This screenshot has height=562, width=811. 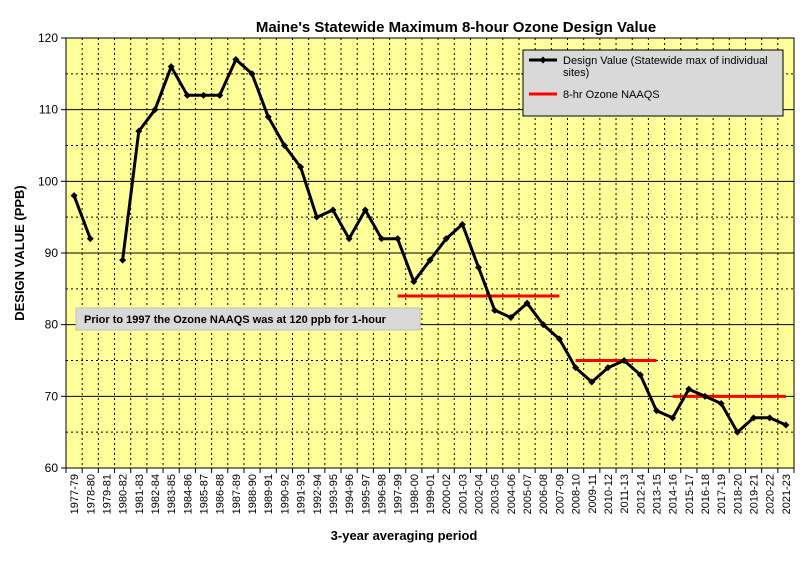 What do you see at coordinates (124, 494) in the screenshot?
I see `x-tick-label: 1980-82` at bounding box center [124, 494].